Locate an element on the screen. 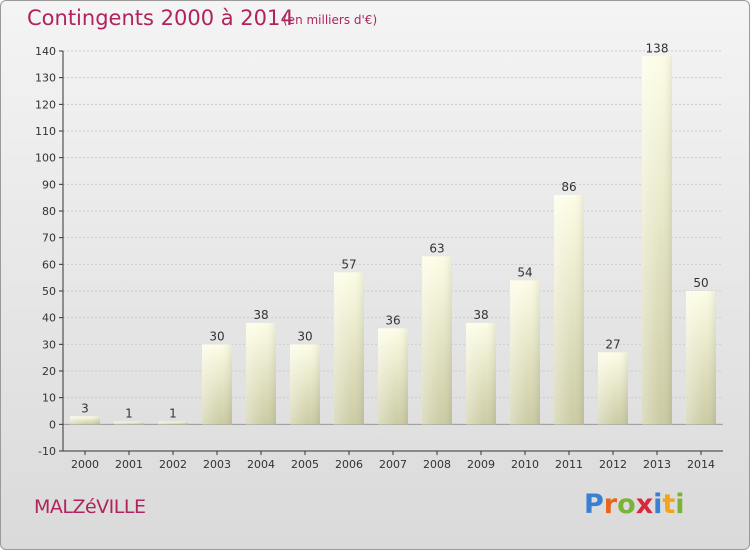 The width and height of the screenshot is (750, 550). y-tick-label: 70 is located at coordinates (49, 238).